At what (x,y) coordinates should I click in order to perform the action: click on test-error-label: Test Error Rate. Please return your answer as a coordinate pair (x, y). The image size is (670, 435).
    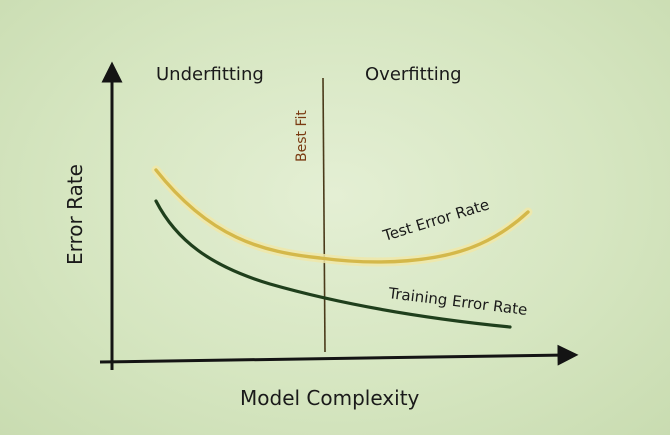
    Looking at the image, I should click on (435, 220).